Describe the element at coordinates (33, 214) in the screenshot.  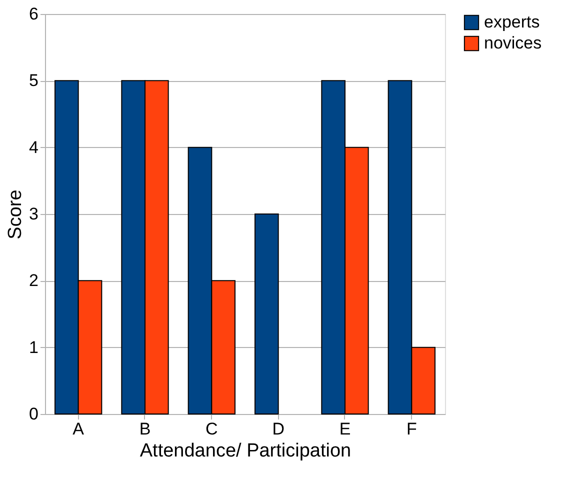
I see `y-tick-label: 3` at that location.